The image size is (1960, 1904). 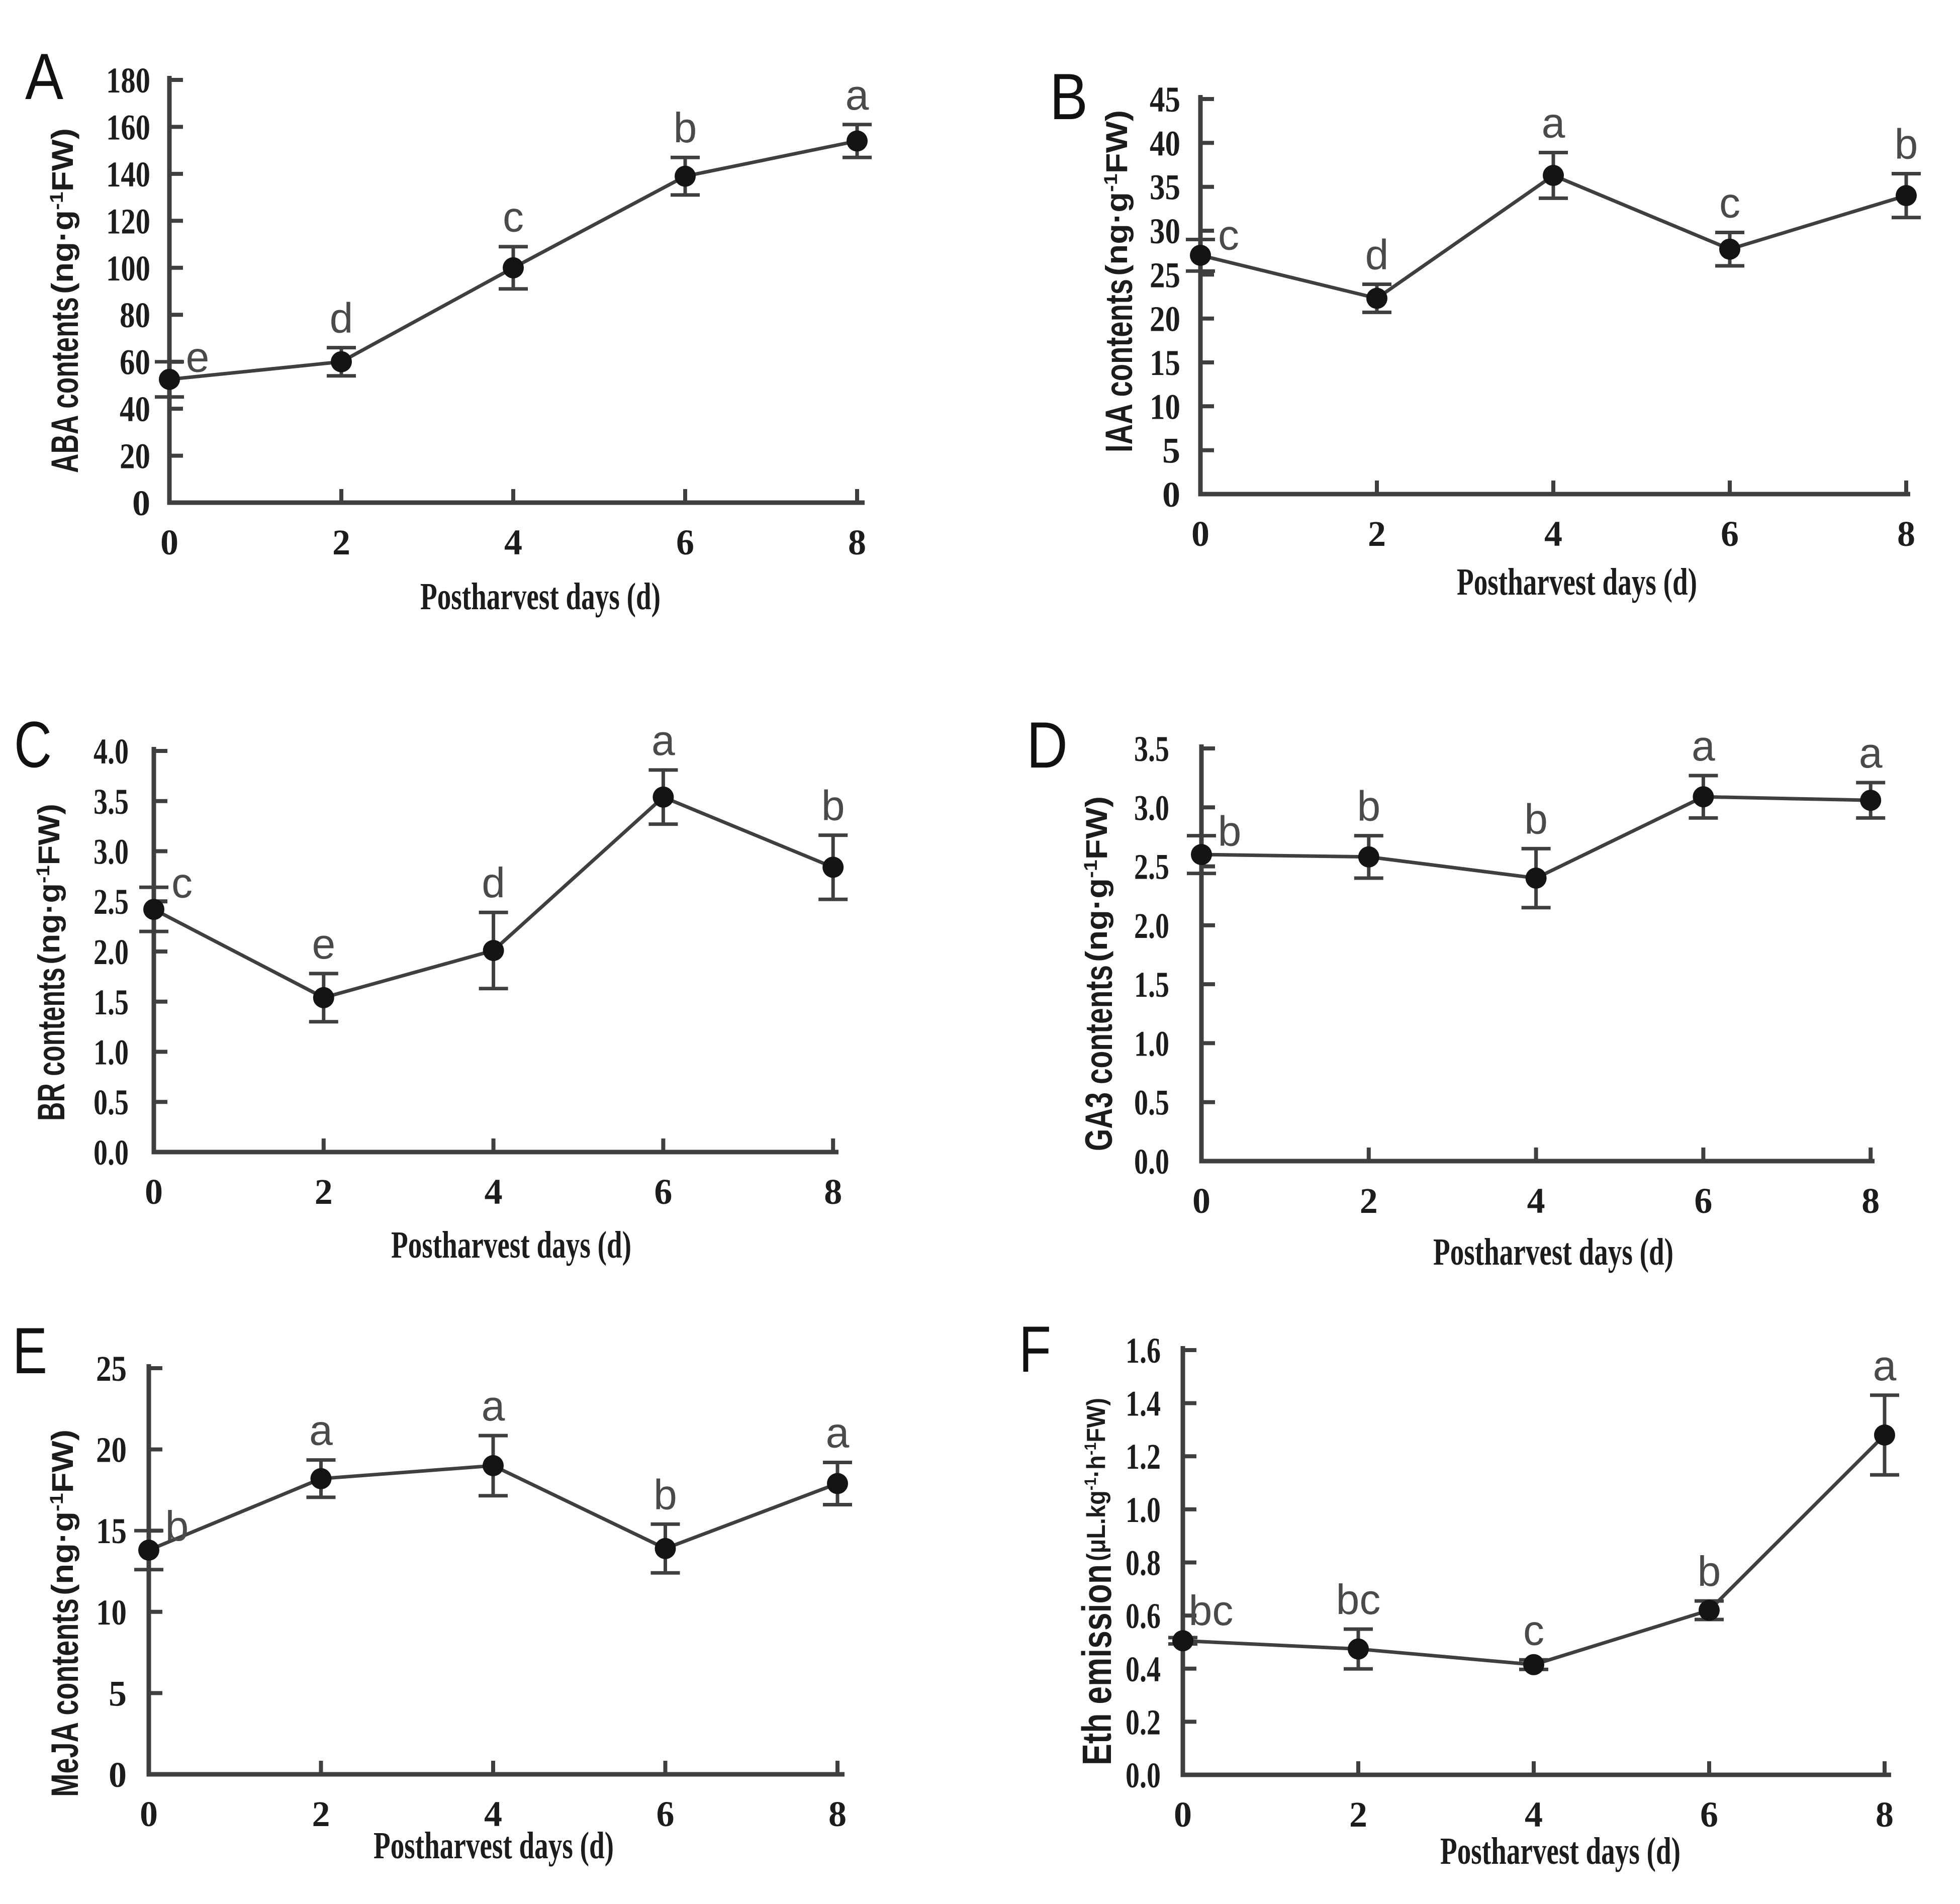 I want to click on svg-text: 0.6, so click(x=1143, y=1616).